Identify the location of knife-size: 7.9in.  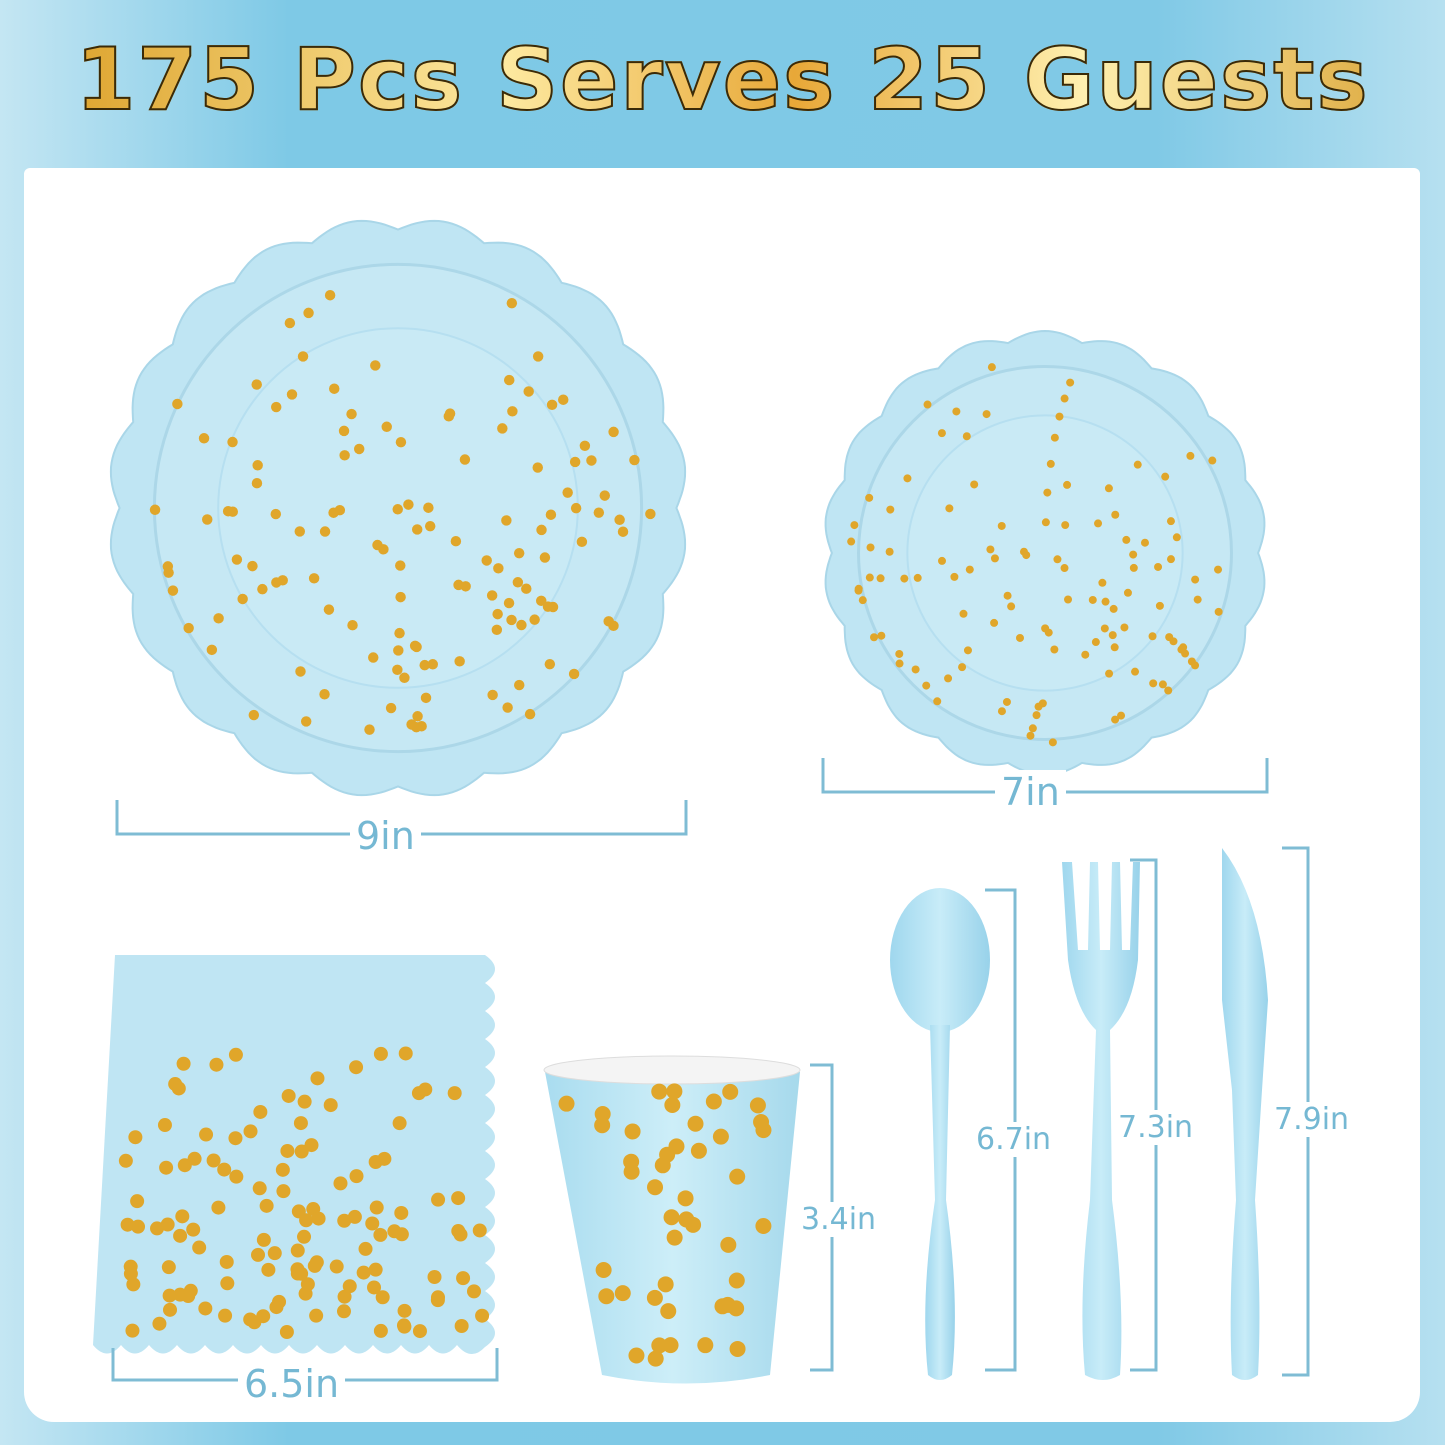
(1312, 1119).